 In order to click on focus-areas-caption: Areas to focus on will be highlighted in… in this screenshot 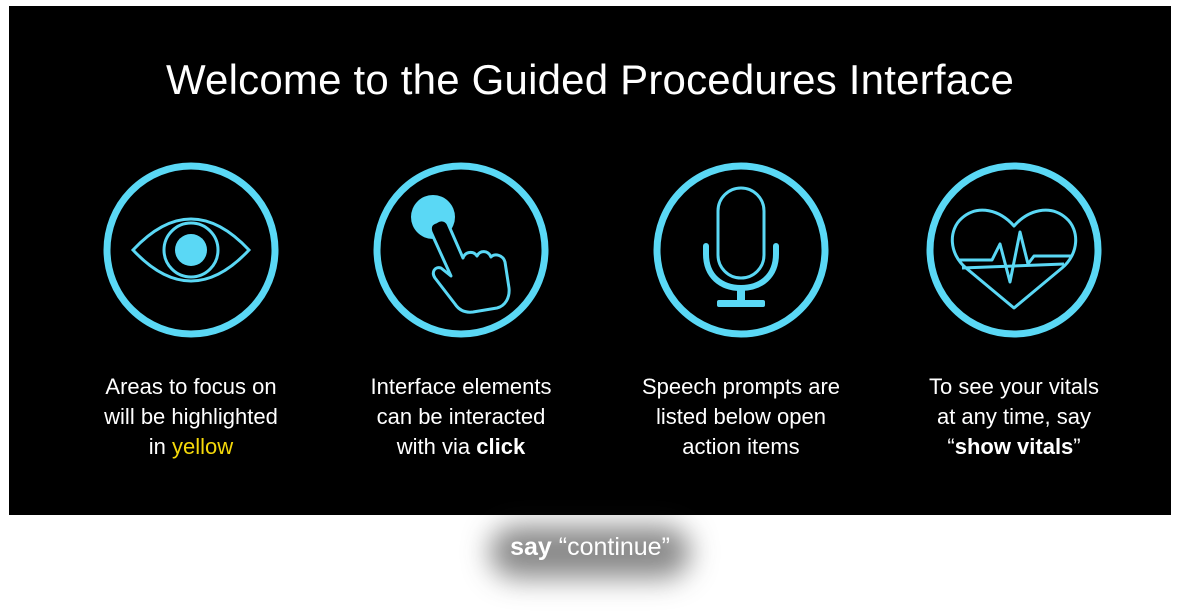, I will do `click(191, 416)`.